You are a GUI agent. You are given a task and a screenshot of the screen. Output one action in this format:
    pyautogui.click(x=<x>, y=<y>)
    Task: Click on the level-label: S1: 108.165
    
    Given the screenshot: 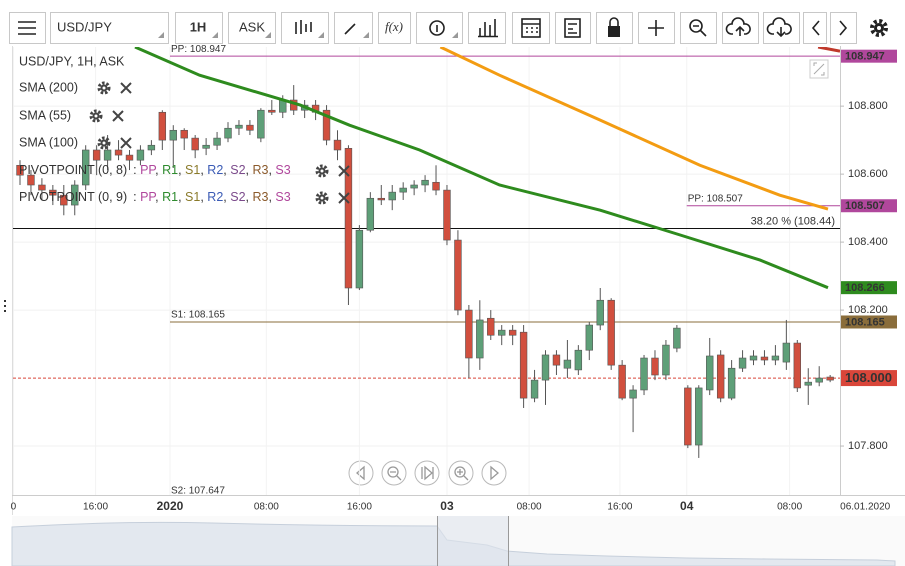 What is the action you would take?
    pyautogui.click(x=198, y=315)
    